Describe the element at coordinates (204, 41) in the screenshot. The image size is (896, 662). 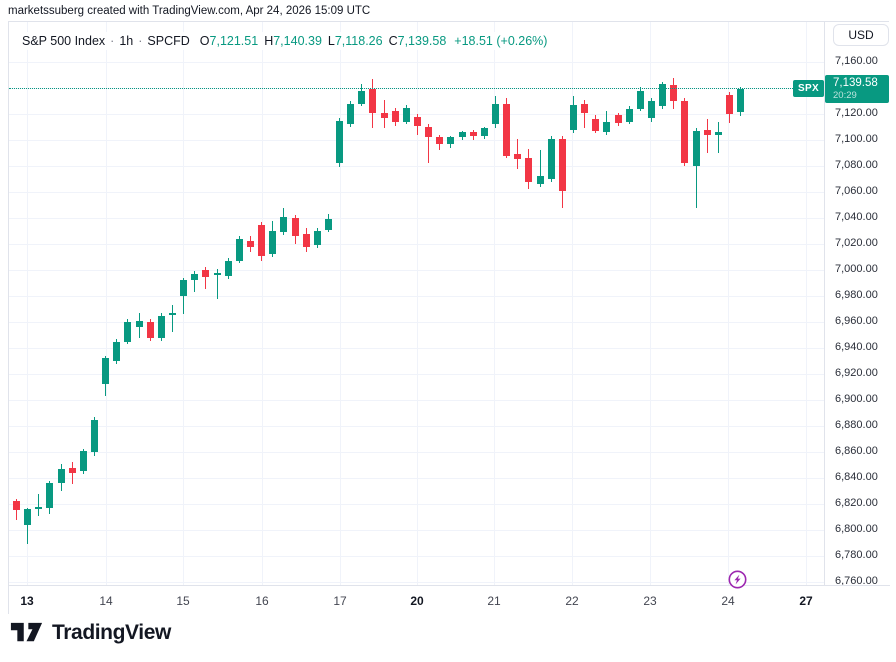
I see `open-label: O` at that location.